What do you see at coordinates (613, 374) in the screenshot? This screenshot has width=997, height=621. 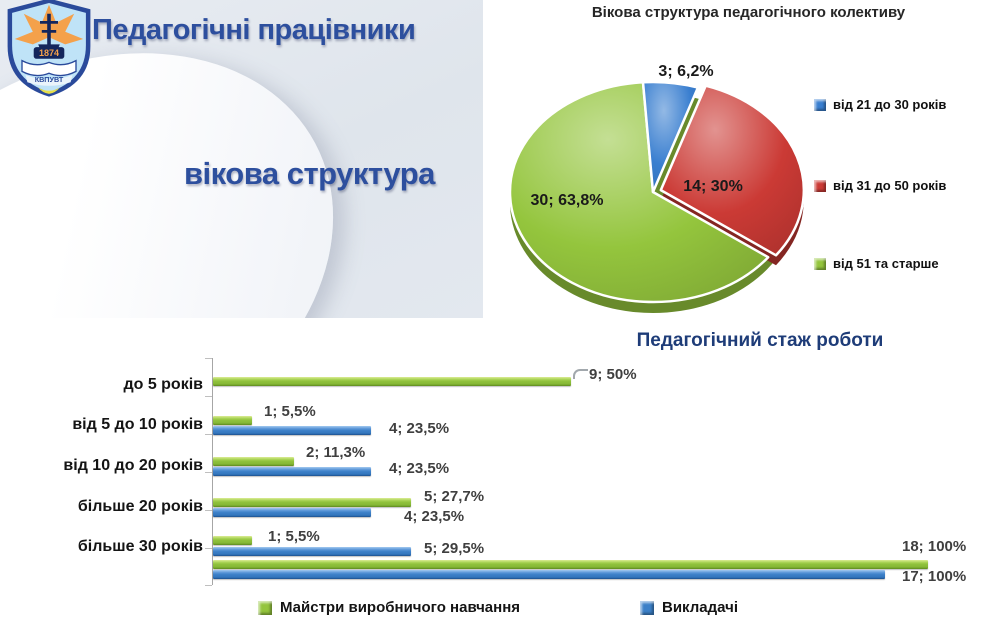 I see `bar-value-label: 9; 50%` at bounding box center [613, 374].